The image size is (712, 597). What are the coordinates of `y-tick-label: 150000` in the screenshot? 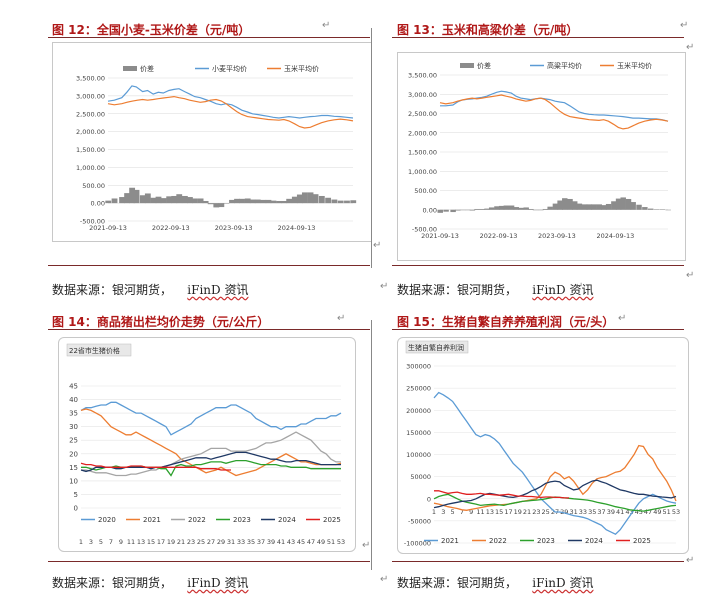 It's located at (418, 433).